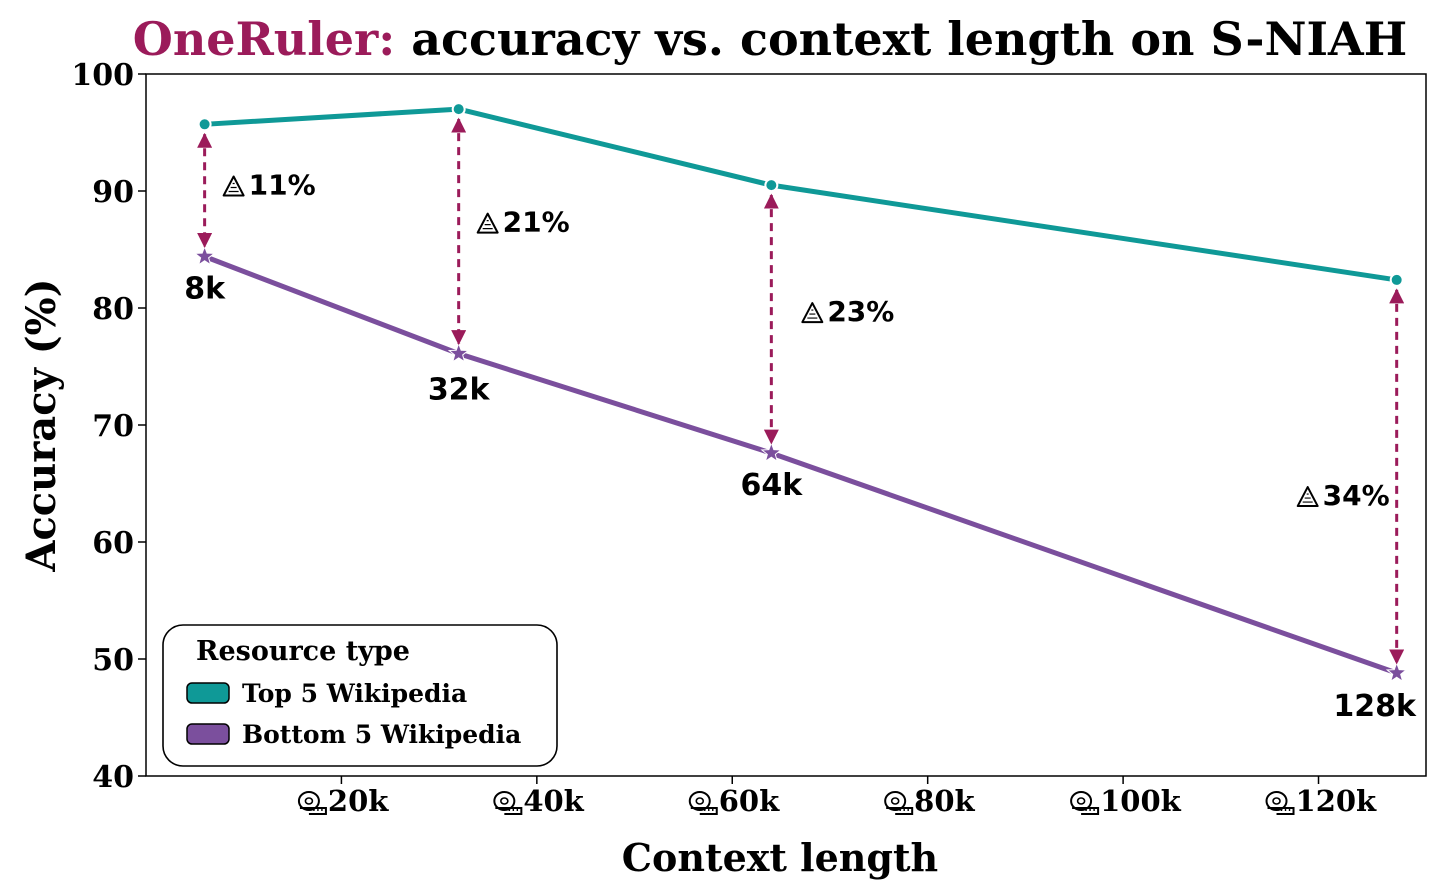 This screenshot has height=889, width=1446. I want to click on x-tick-label: 20k, so click(358, 801).